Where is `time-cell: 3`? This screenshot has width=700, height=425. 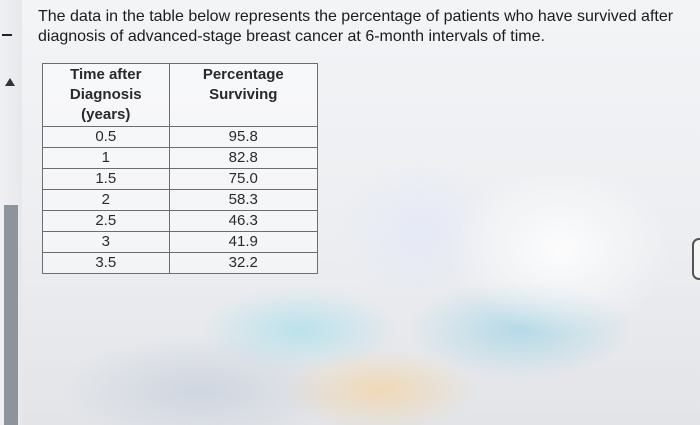
time-cell: 3 is located at coordinates (106, 242).